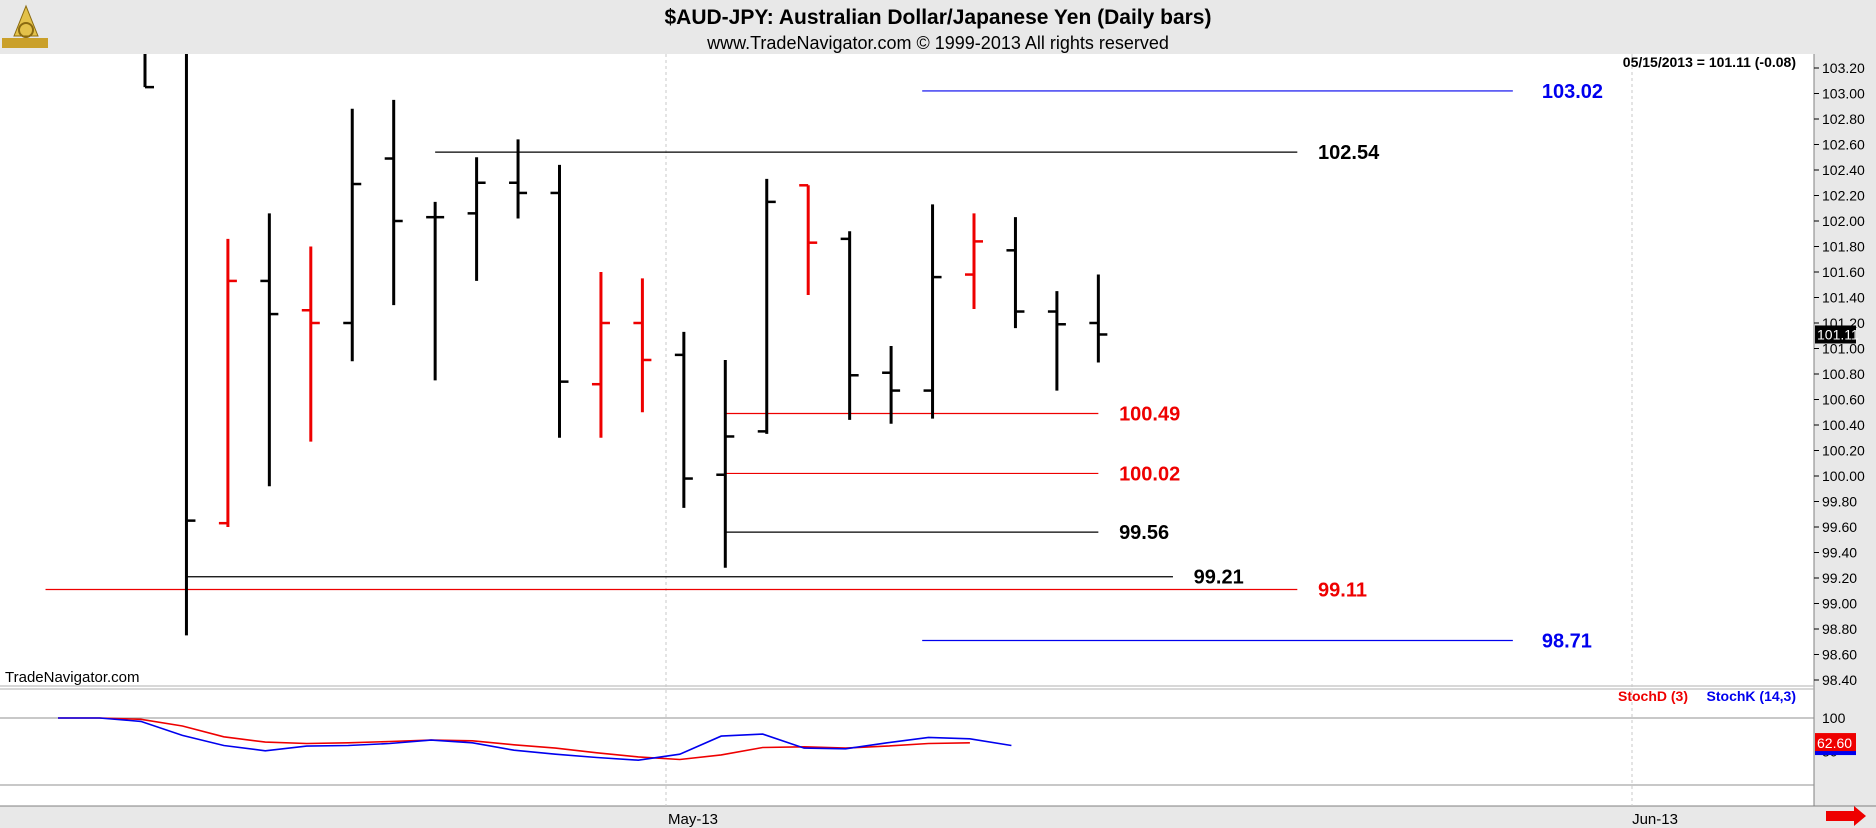 The width and height of the screenshot is (1876, 828). I want to click on y-tick-label: 99.60, so click(1839, 527).